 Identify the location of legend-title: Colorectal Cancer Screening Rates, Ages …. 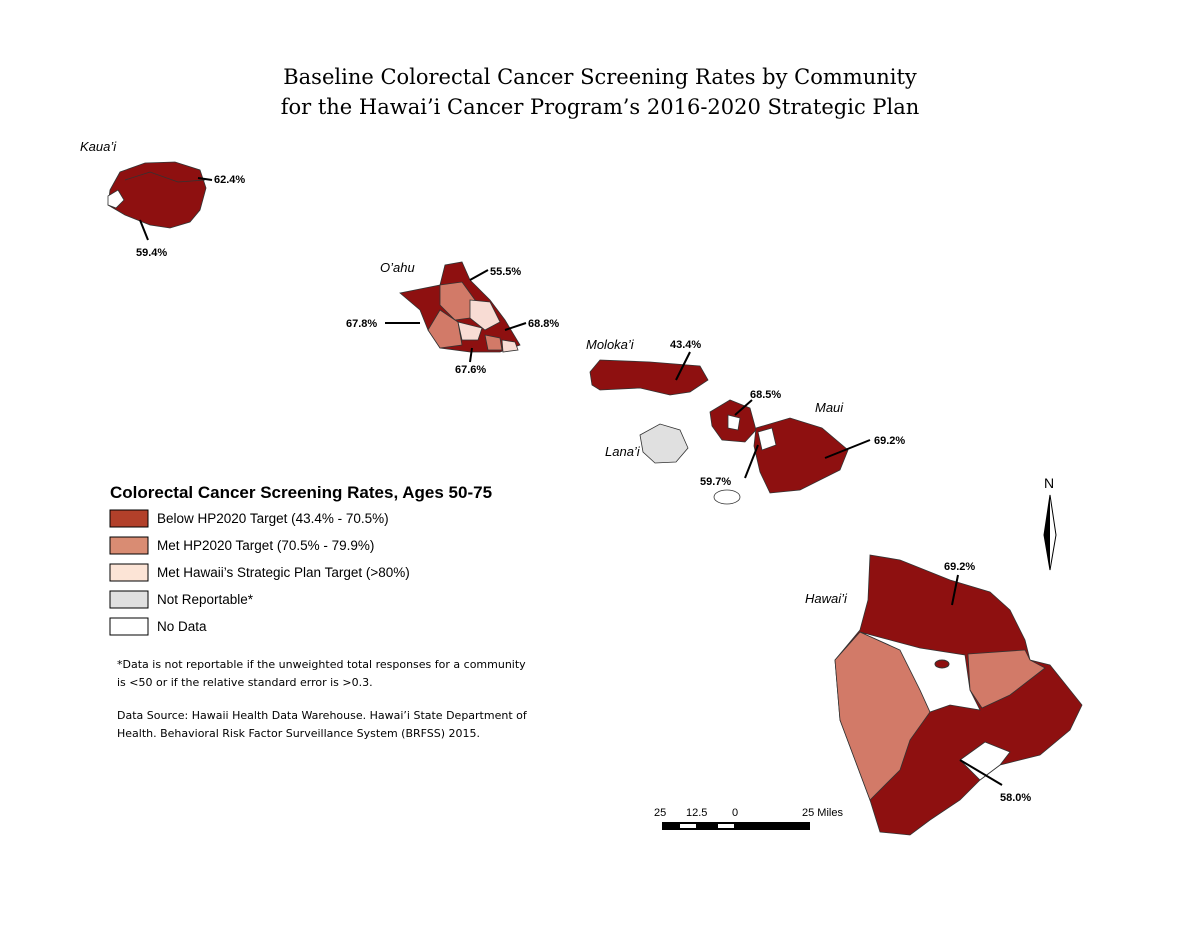
(301, 492).